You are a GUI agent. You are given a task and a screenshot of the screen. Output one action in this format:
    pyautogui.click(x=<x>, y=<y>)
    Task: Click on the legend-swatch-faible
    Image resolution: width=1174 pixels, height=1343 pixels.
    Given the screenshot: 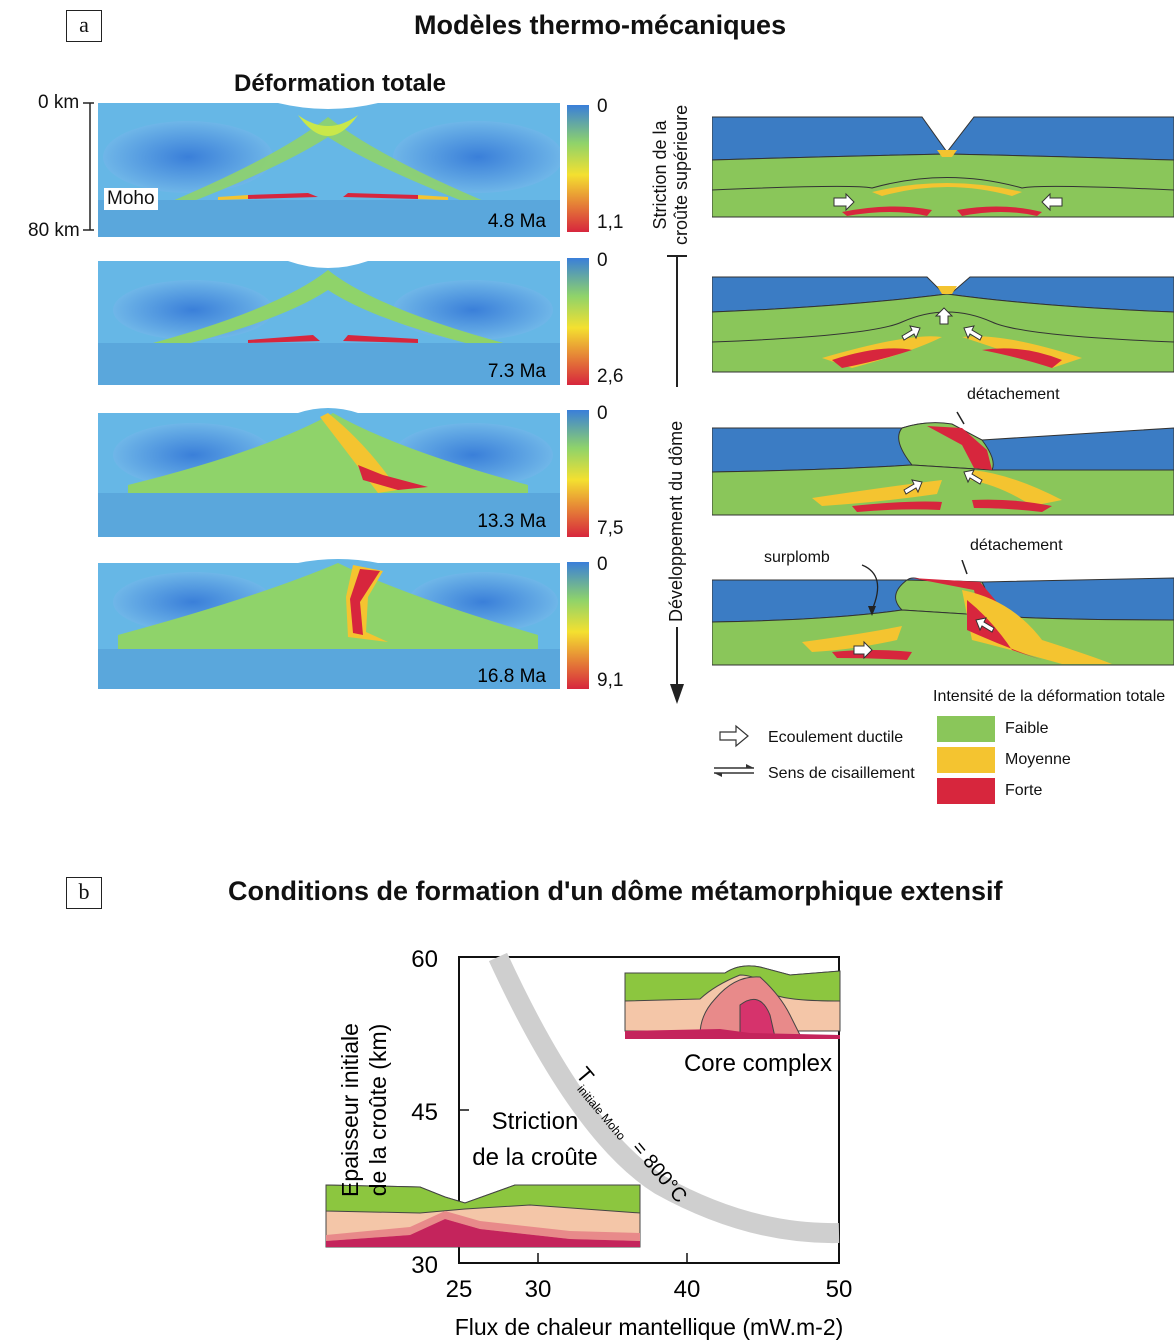 What is the action you would take?
    pyautogui.click(x=966, y=729)
    